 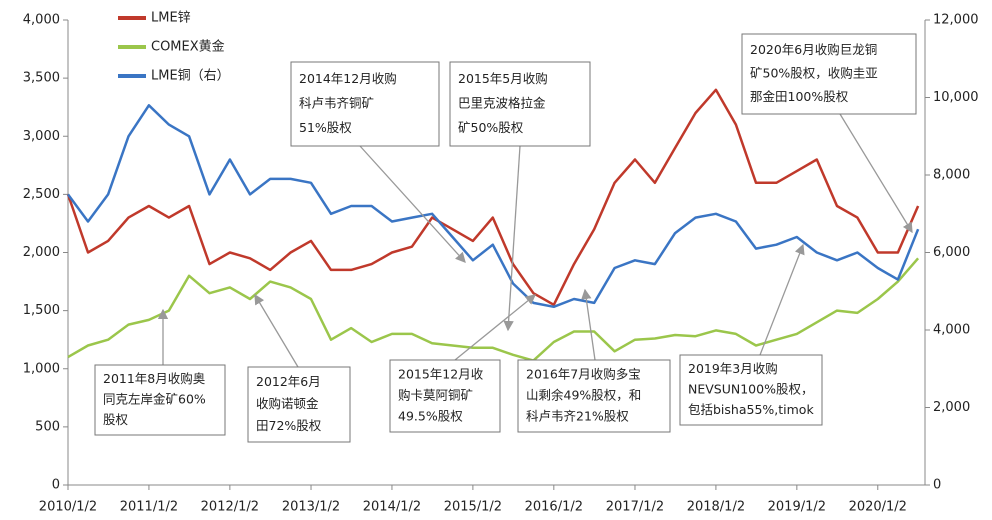 What do you see at coordinates (289, 425) in the screenshot?
I see `annotation-text: 田72%股权` at bounding box center [289, 425].